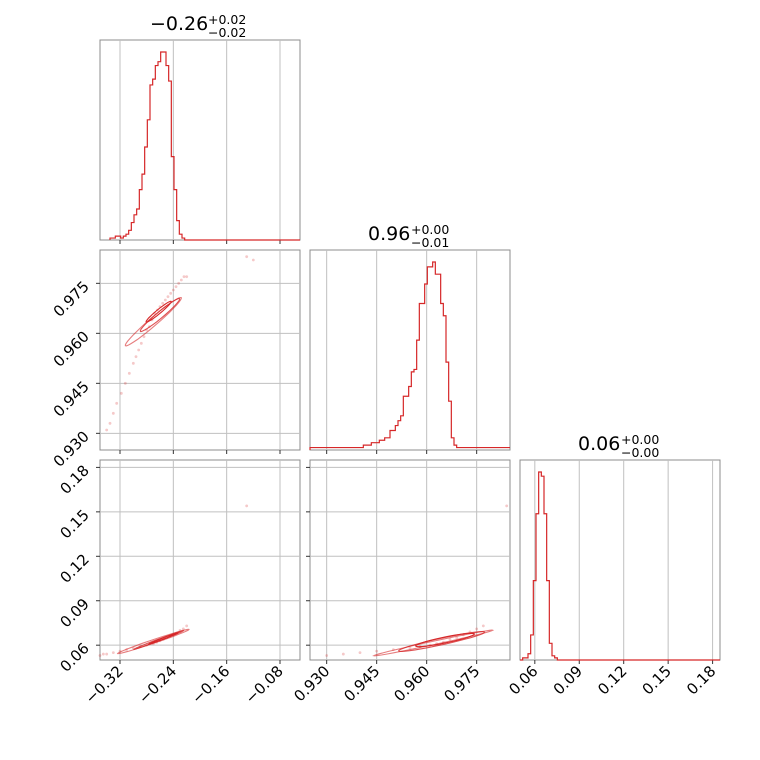 The width and height of the screenshot is (760, 760). What do you see at coordinates (430, 229) in the screenshot?
I see `param-1-summary-upper: +0.00` at bounding box center [430, 229].